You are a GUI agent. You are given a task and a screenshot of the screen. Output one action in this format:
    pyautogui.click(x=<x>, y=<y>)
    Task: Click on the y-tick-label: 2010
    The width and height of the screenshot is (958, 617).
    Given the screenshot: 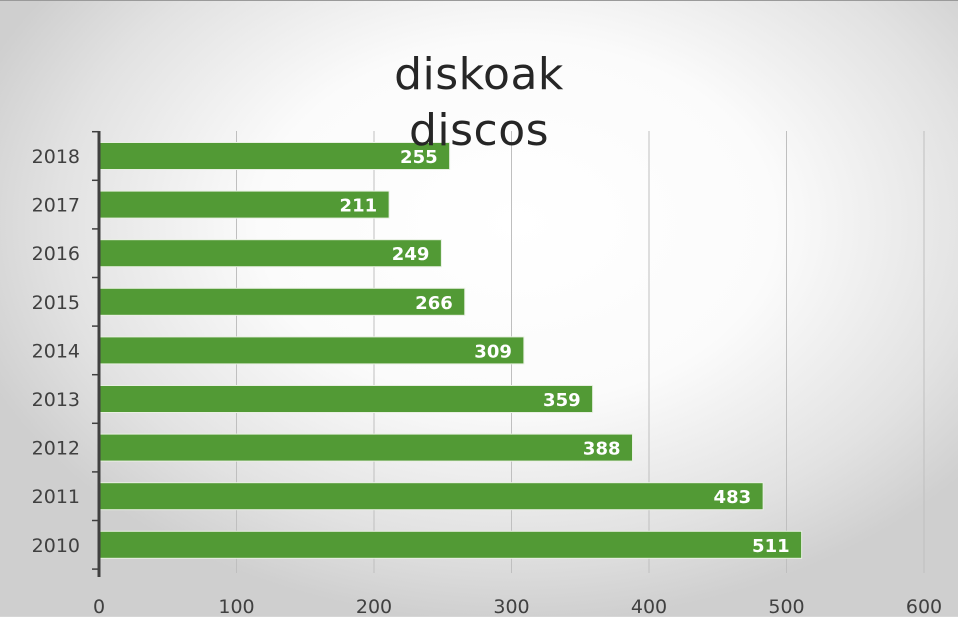 What is the action you would take?
    pyautogui.click(x=56, y=546)
    